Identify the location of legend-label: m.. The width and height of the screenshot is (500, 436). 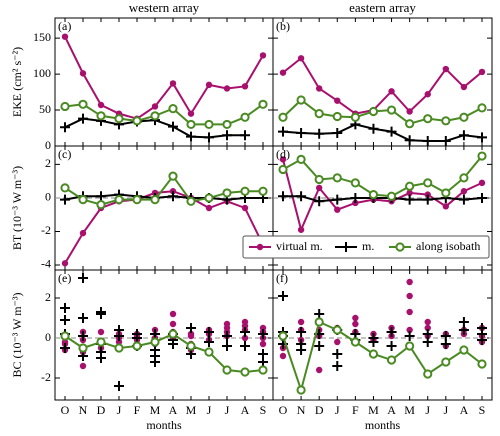
(368, 246).